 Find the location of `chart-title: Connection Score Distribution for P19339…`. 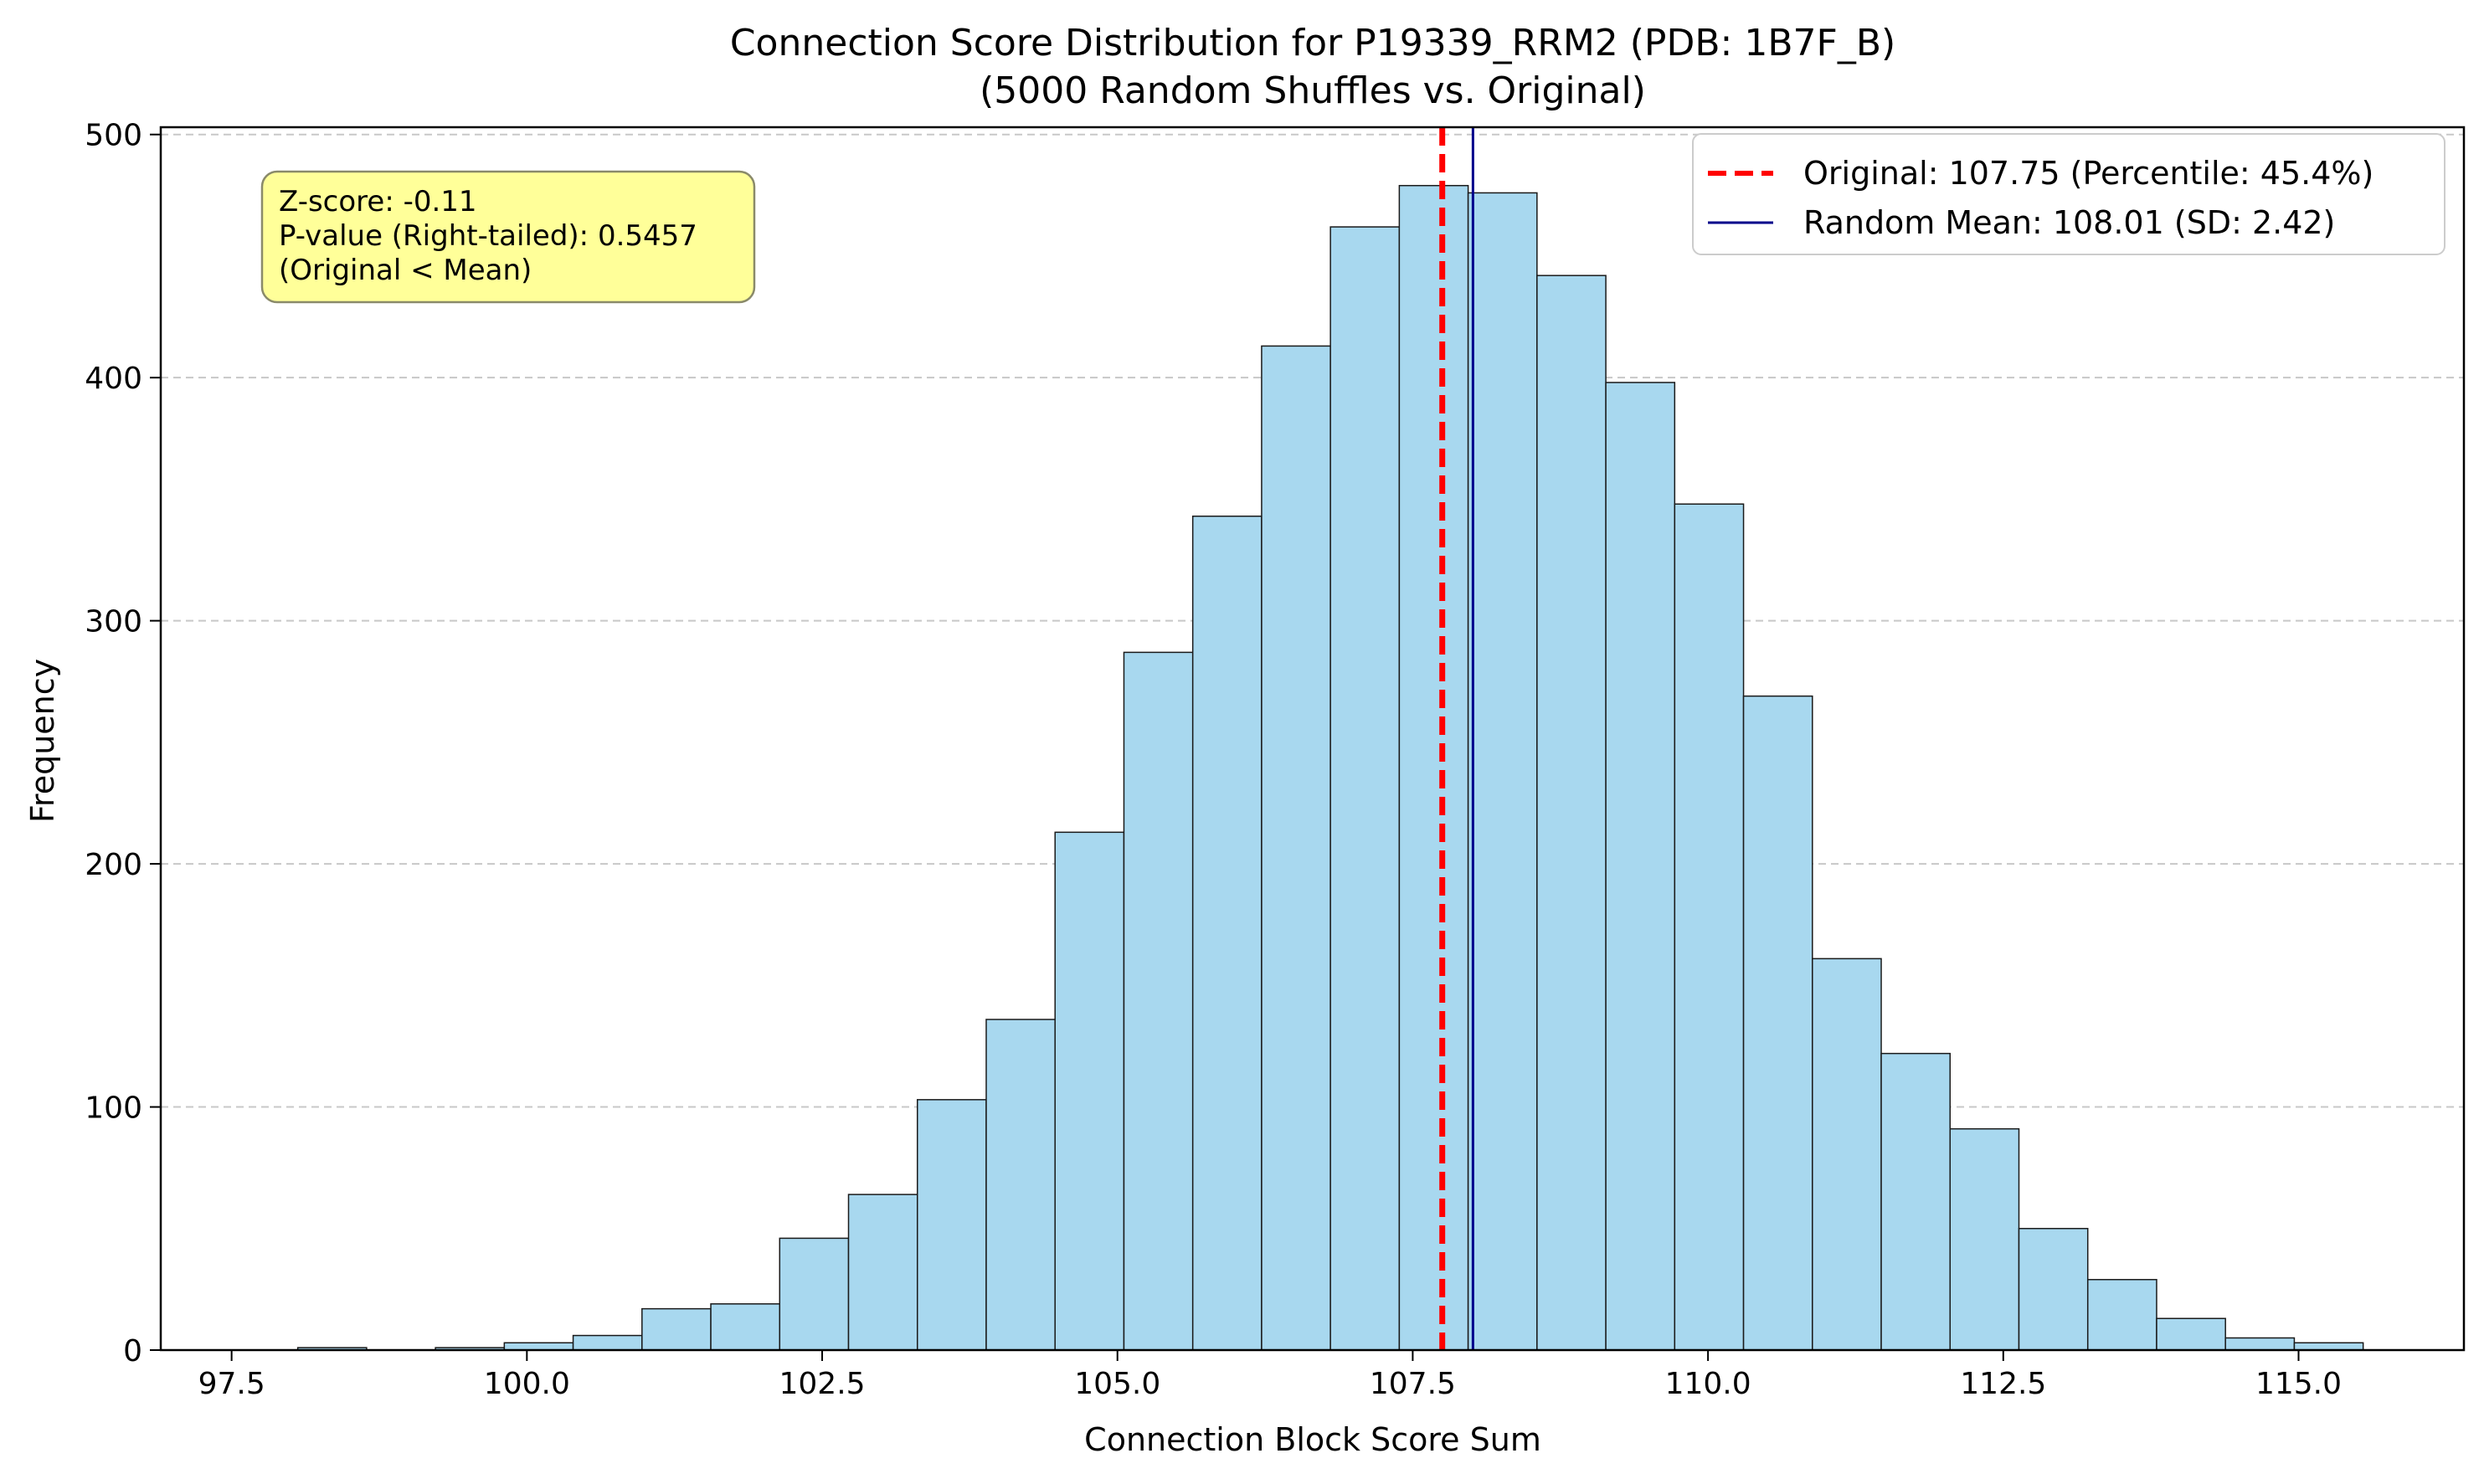

chart-title: Connection Score Distribution for P19339… is located at coordinates (1312, 43).